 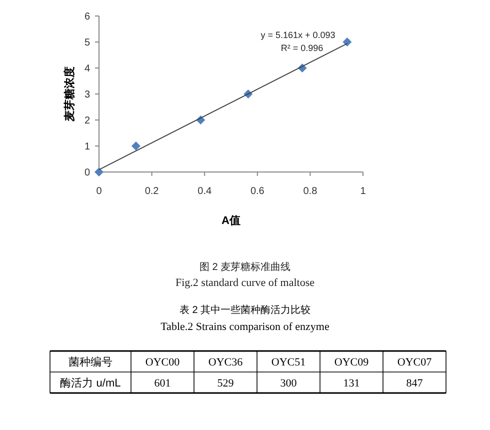 What do you see at coordinates (162, 383) in the screenshot?
I see `data-label: 601` at bounding box center [162, 383].